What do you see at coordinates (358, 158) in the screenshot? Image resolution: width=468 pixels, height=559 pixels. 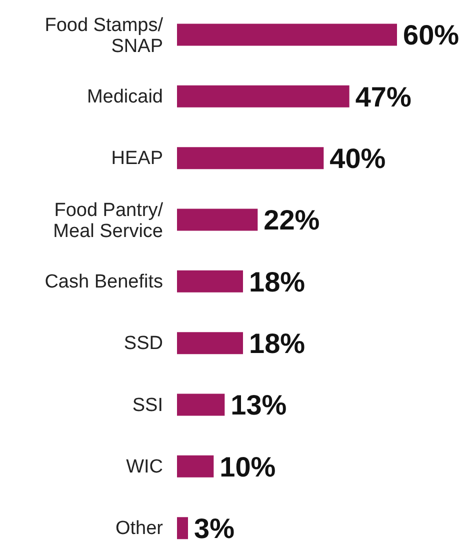 I see `data-label: 40%` at bounding box center [358, 158].